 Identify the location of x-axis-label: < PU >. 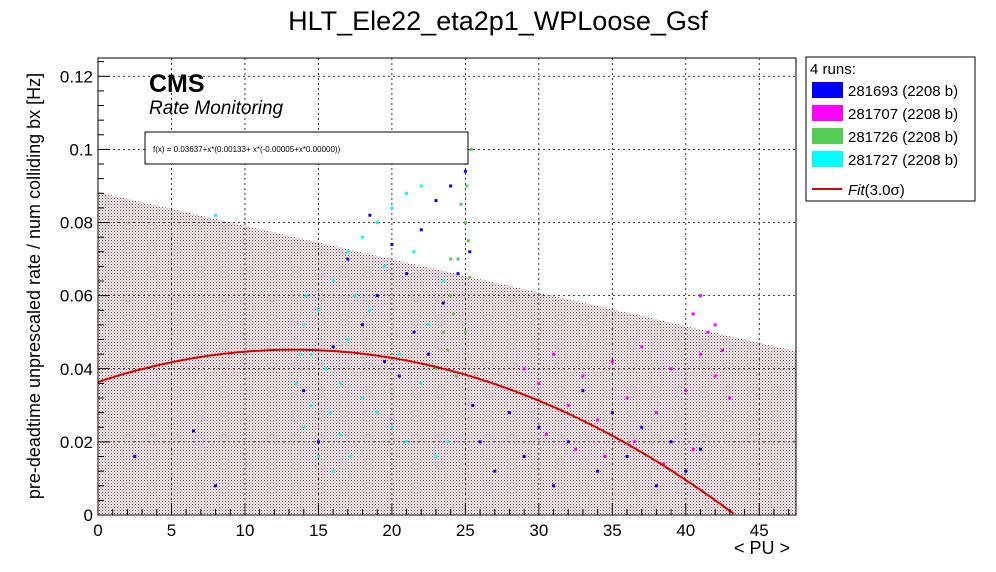
(762, 548).